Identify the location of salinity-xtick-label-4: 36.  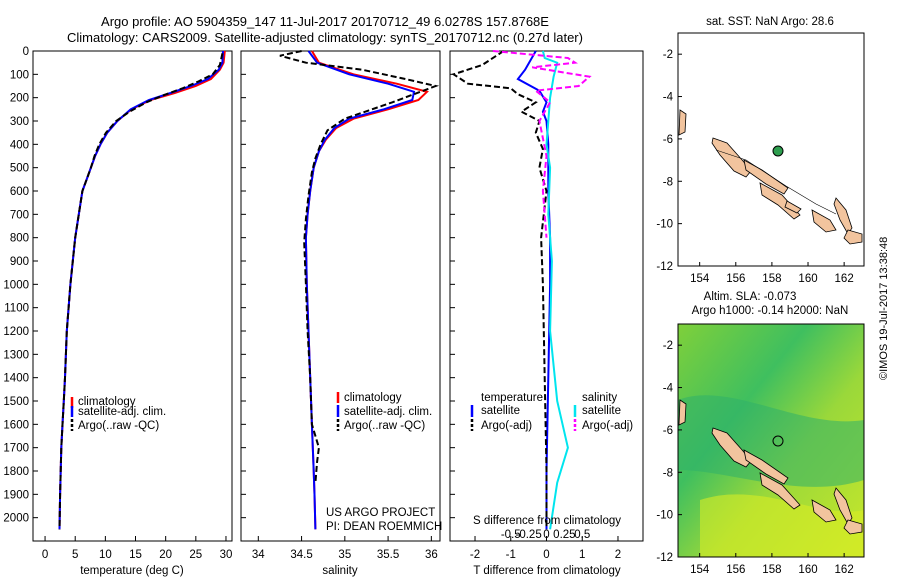
(431, 555).